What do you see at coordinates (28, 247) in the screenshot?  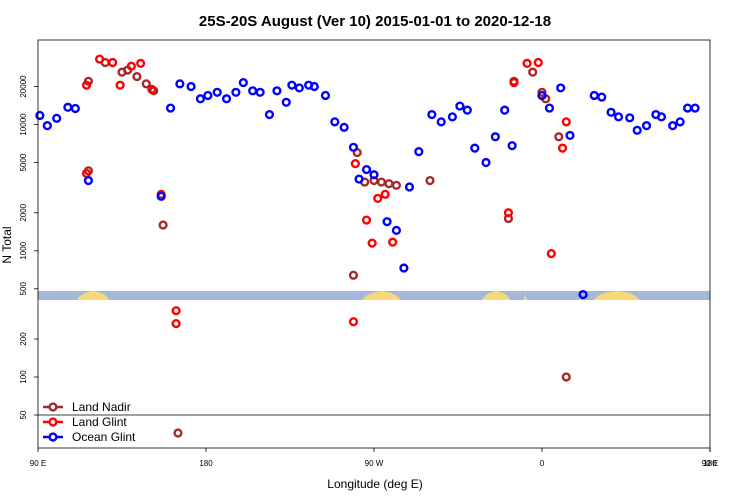 I see `y-axis: 50 100 200 500 1000 2000 5000 10000 20000` at bounding box center [28, 247].